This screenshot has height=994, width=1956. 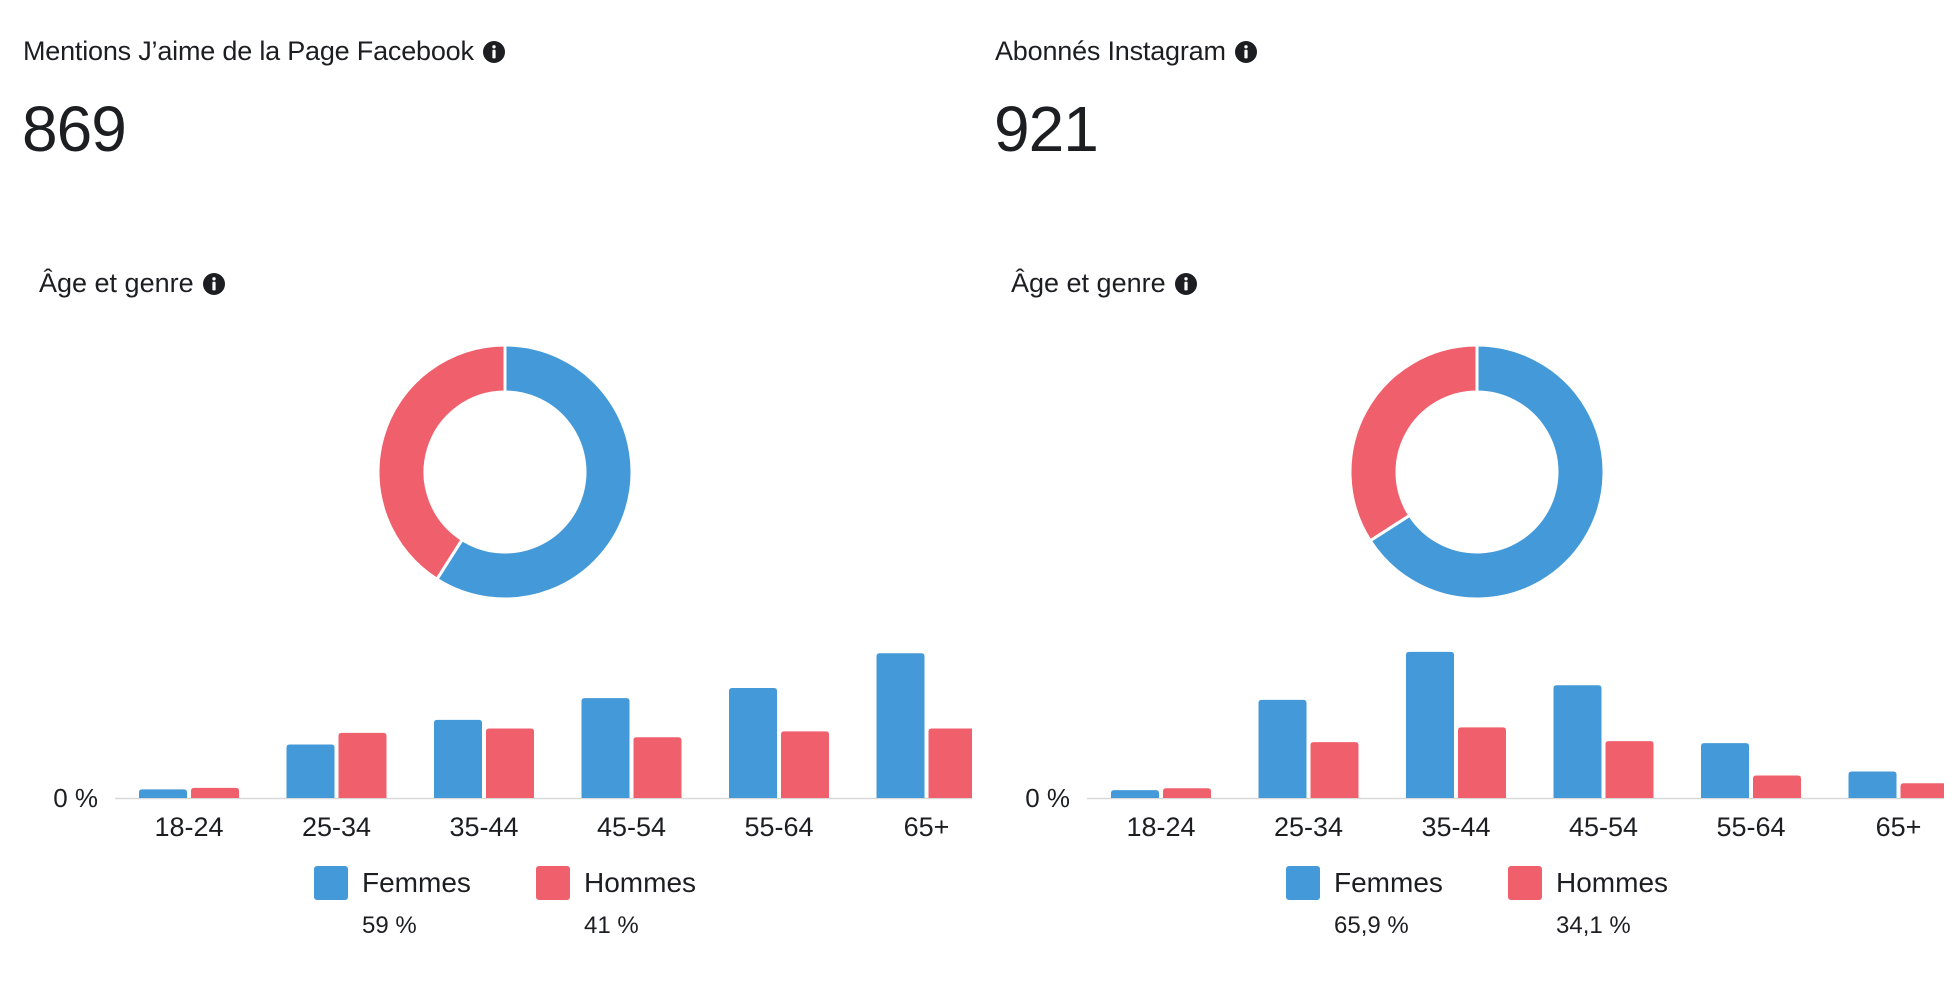 I want to click on facebook-likes-title: Mentions J’aime de la Page Facebook, so click(x=248, y=51).